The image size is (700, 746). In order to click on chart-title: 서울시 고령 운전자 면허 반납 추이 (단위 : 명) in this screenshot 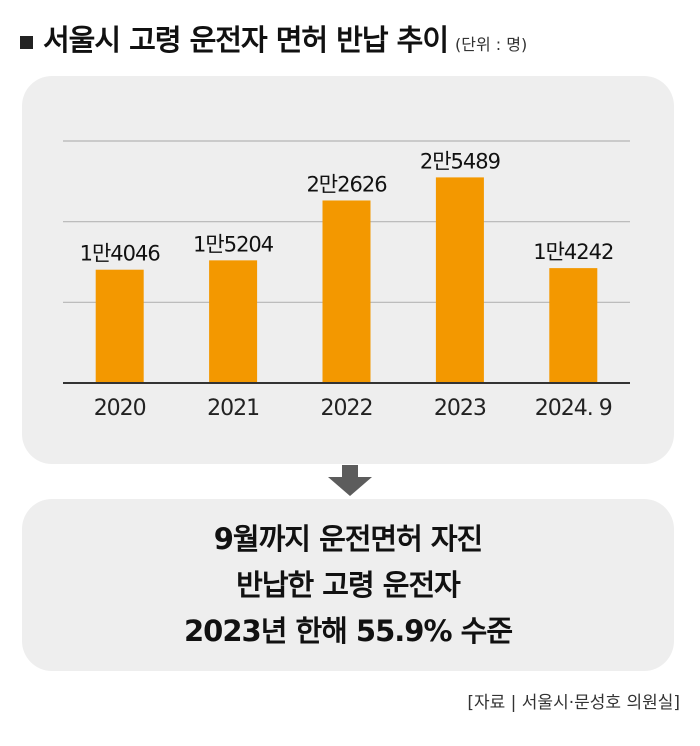, I will do `click(271, 38)`.